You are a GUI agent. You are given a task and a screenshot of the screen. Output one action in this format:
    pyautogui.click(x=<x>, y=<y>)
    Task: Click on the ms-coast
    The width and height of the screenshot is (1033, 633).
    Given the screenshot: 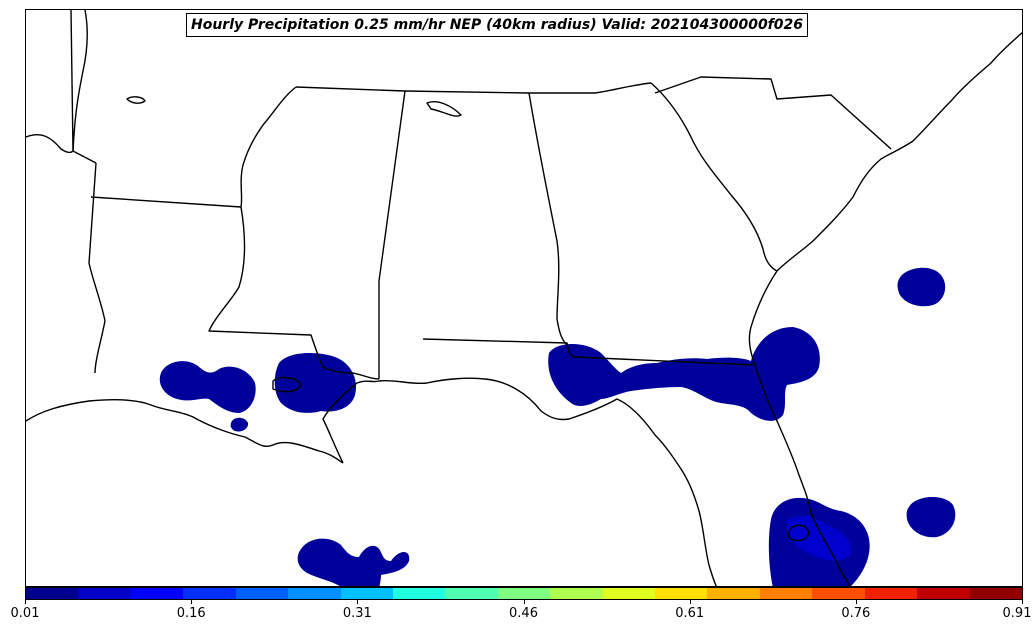 What is the action you would take?
    pyautogui.click(x=351, y=373)
    